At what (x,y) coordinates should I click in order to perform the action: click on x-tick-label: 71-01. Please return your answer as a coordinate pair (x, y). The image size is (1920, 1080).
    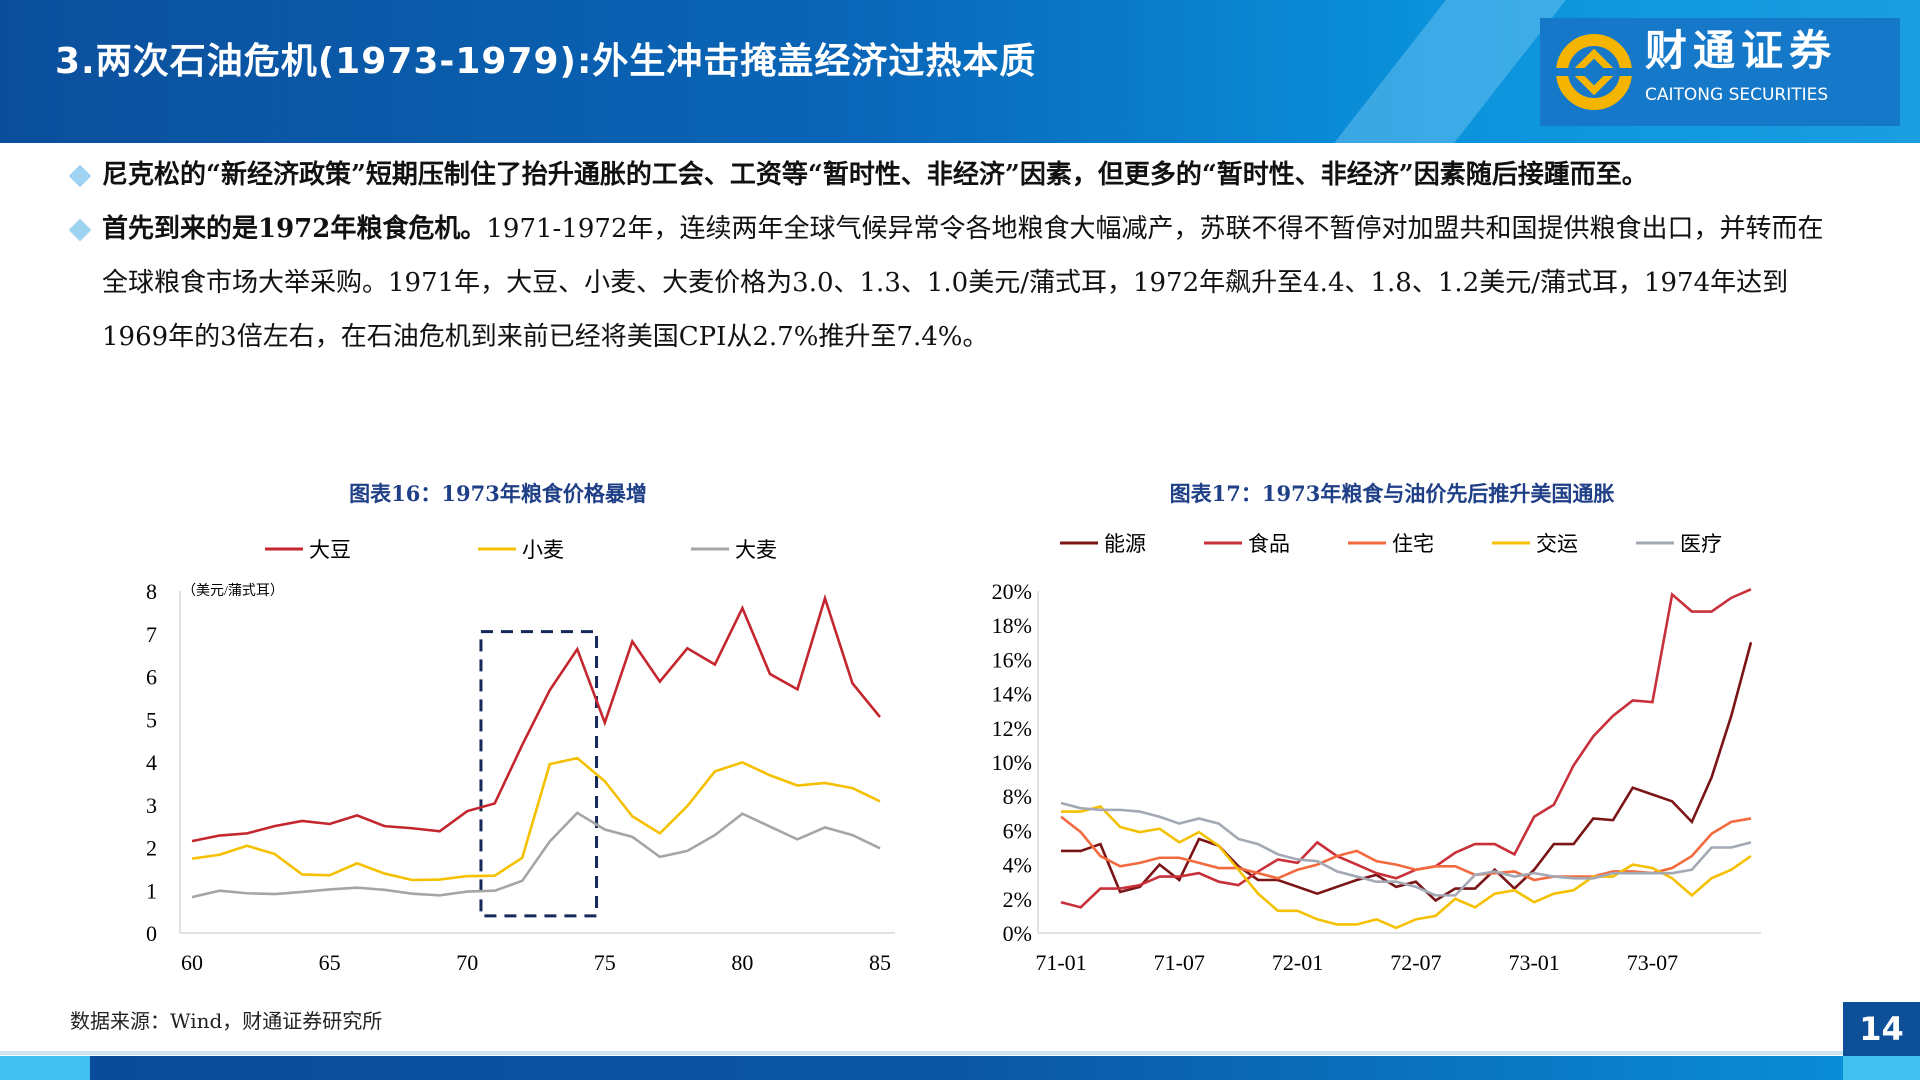
    Looking at the image, I should click on (1060, 962).